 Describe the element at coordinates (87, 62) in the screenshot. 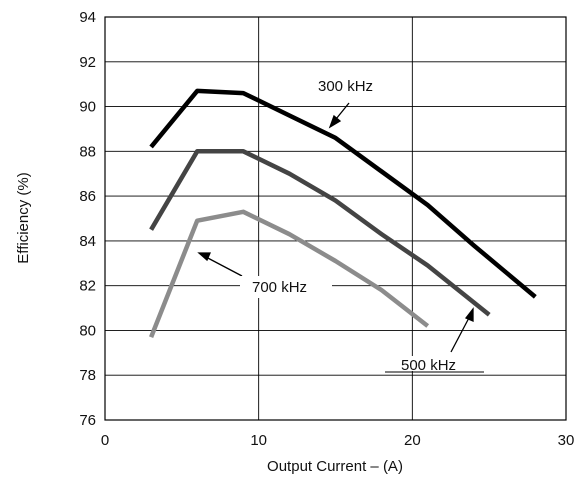

I see `y-tick-label: 92` at that location.